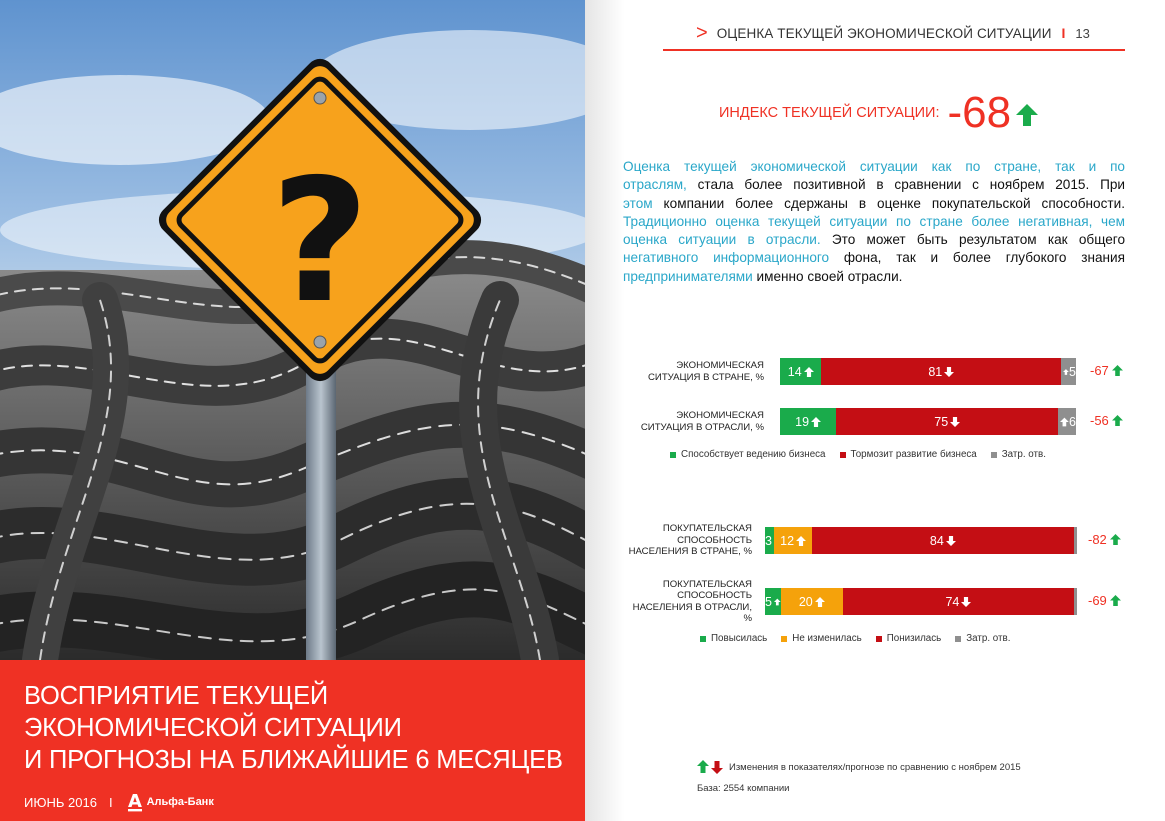 Image resolution: width=1165 pixels, height=821 pixels. What do you see at coordinates (794, 371) in the screenshot?
I see `segment-value: 14` at bounding box center [794, 371].